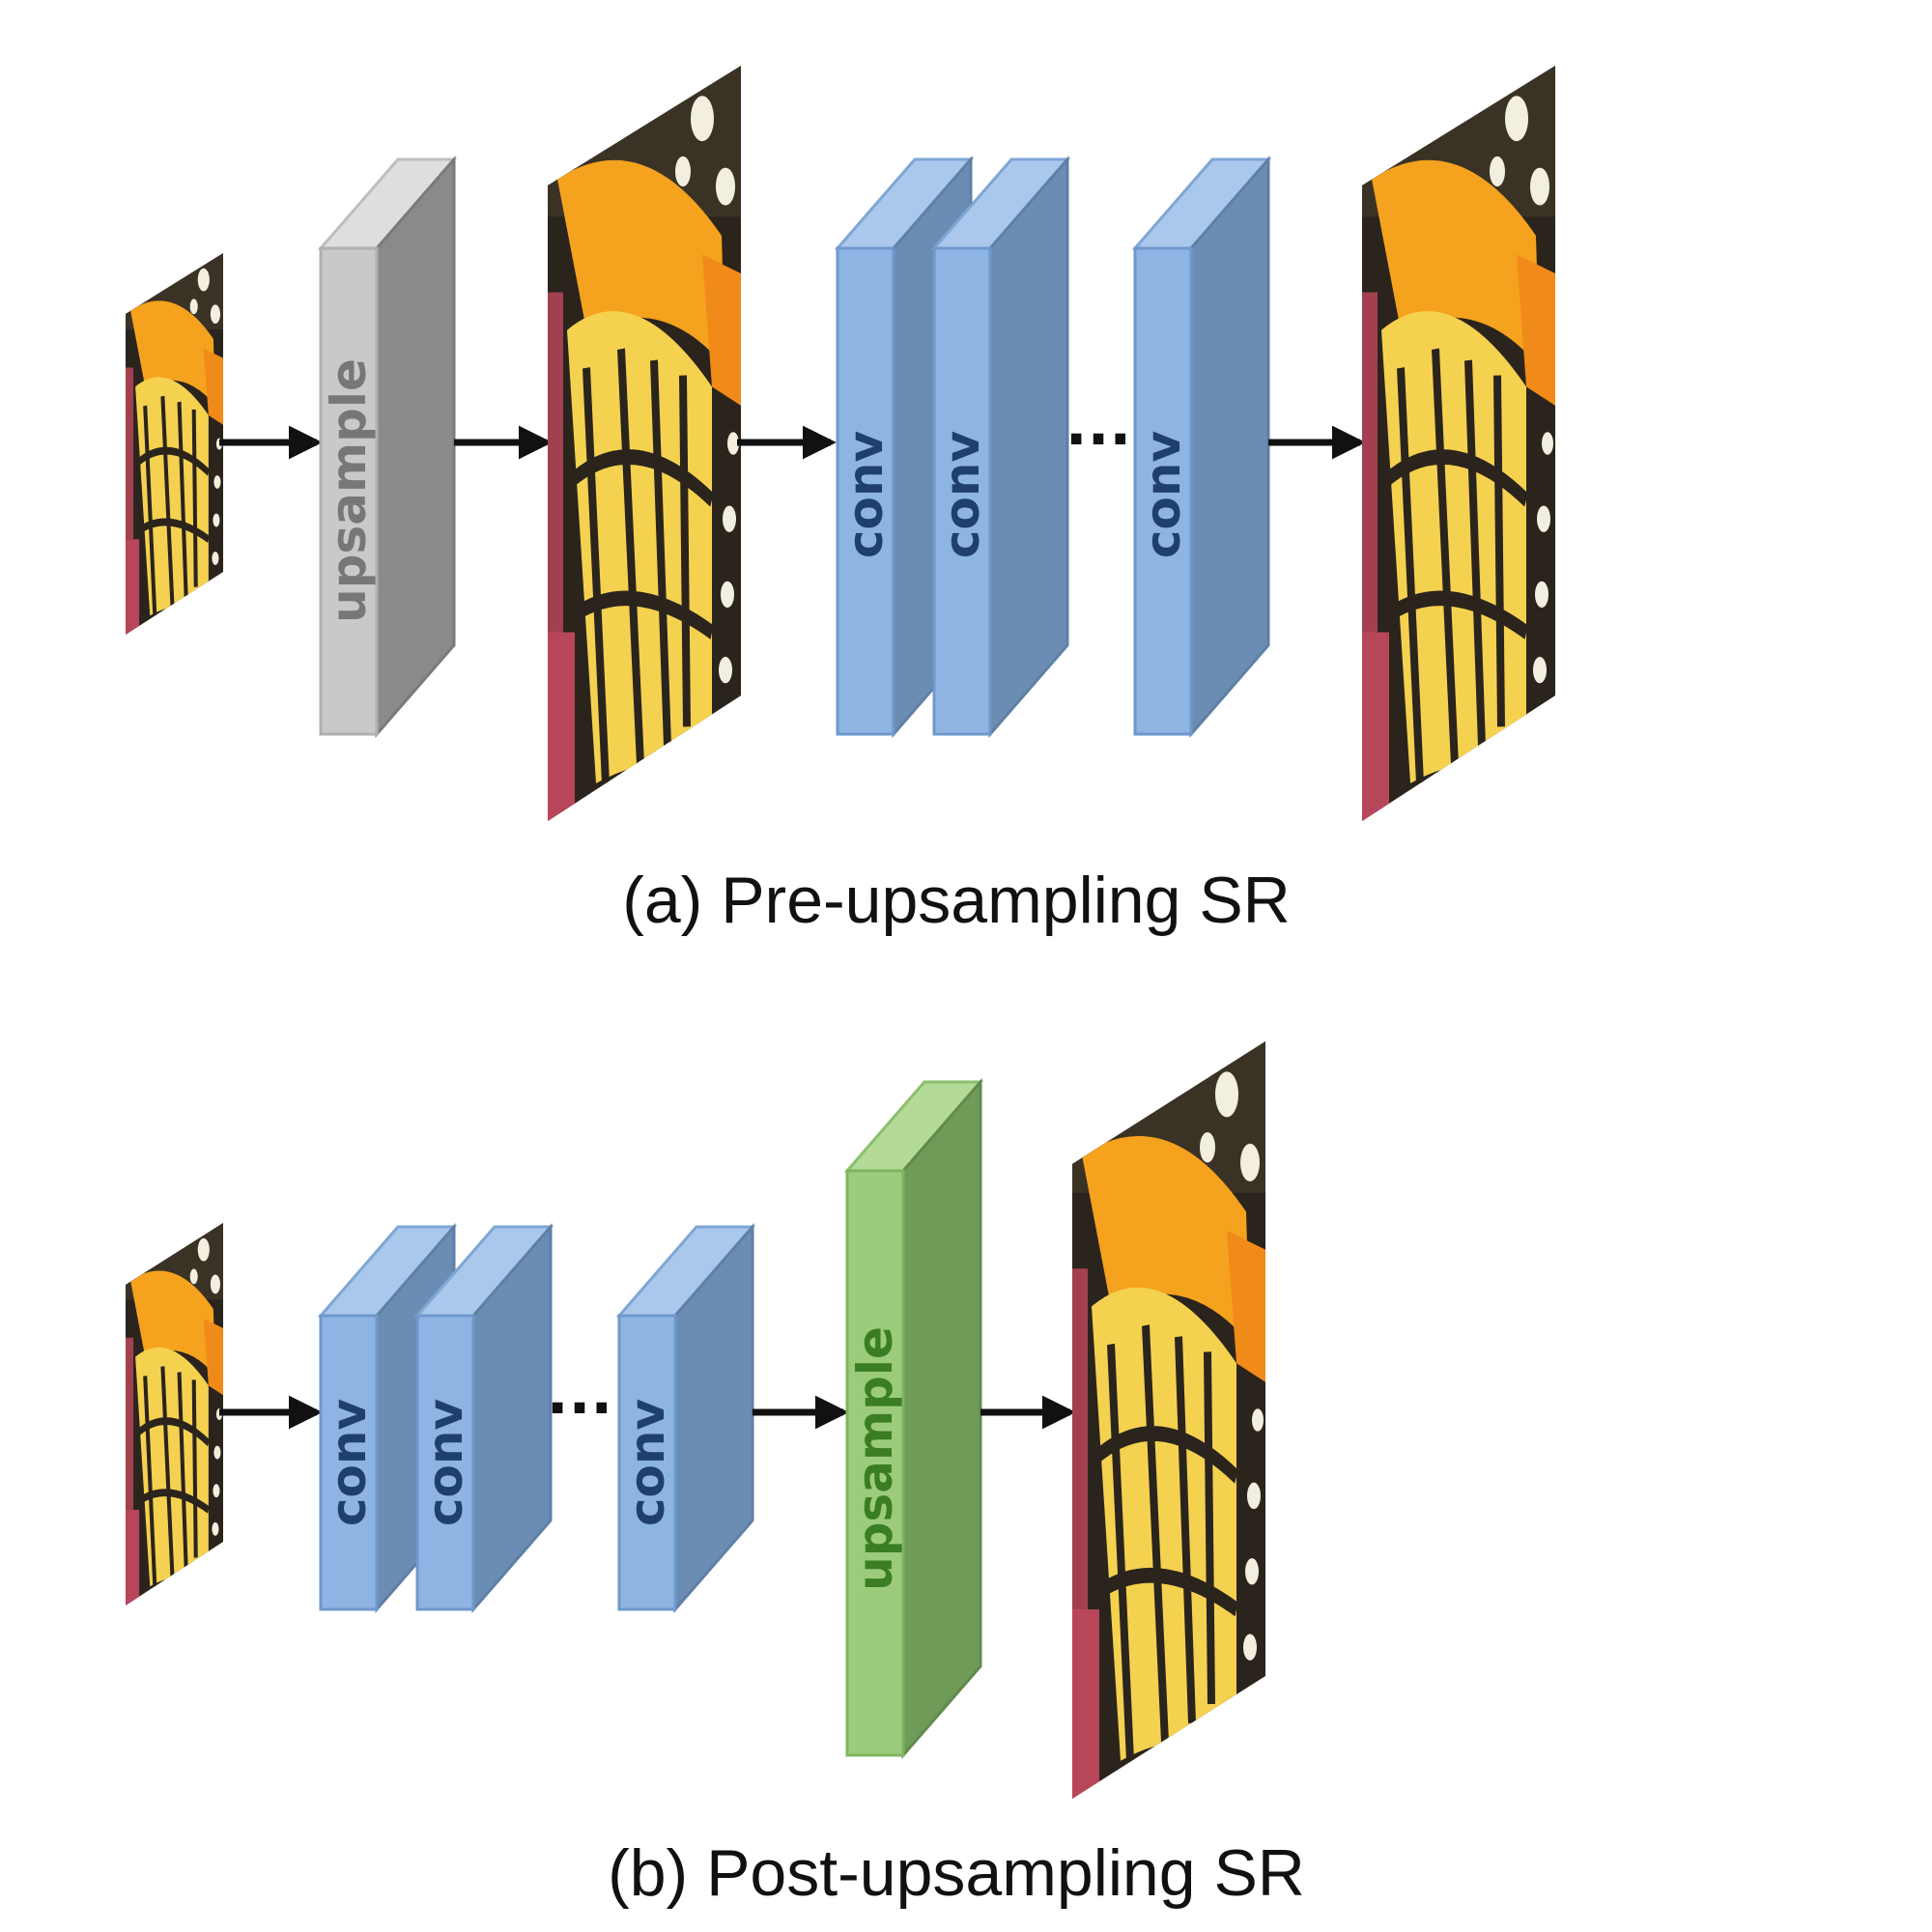 Image resolution: width=1932 pixels, height=1932 pixels. Describe the element at coordinates (1163, 494) in the screenshot. I see `conv-label-a3: conv` at that location.